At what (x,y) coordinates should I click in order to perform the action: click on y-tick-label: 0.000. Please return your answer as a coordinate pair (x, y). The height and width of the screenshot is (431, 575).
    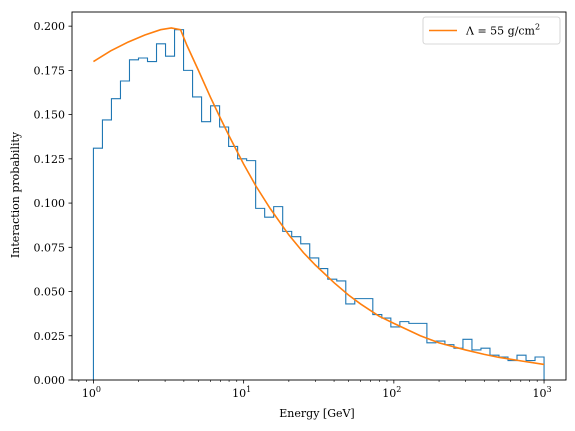
    Looking at the image, I should click on (50, 380).